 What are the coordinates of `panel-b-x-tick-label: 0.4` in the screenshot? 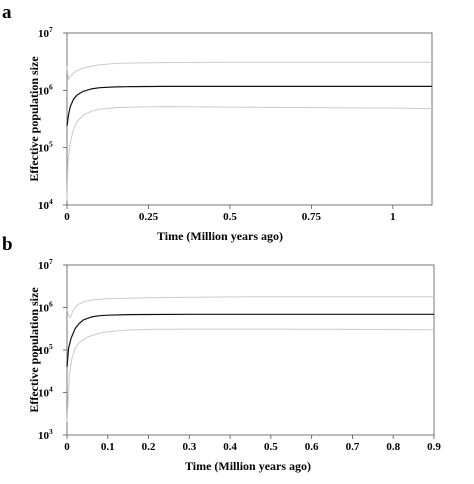 It's located at (230, 447).